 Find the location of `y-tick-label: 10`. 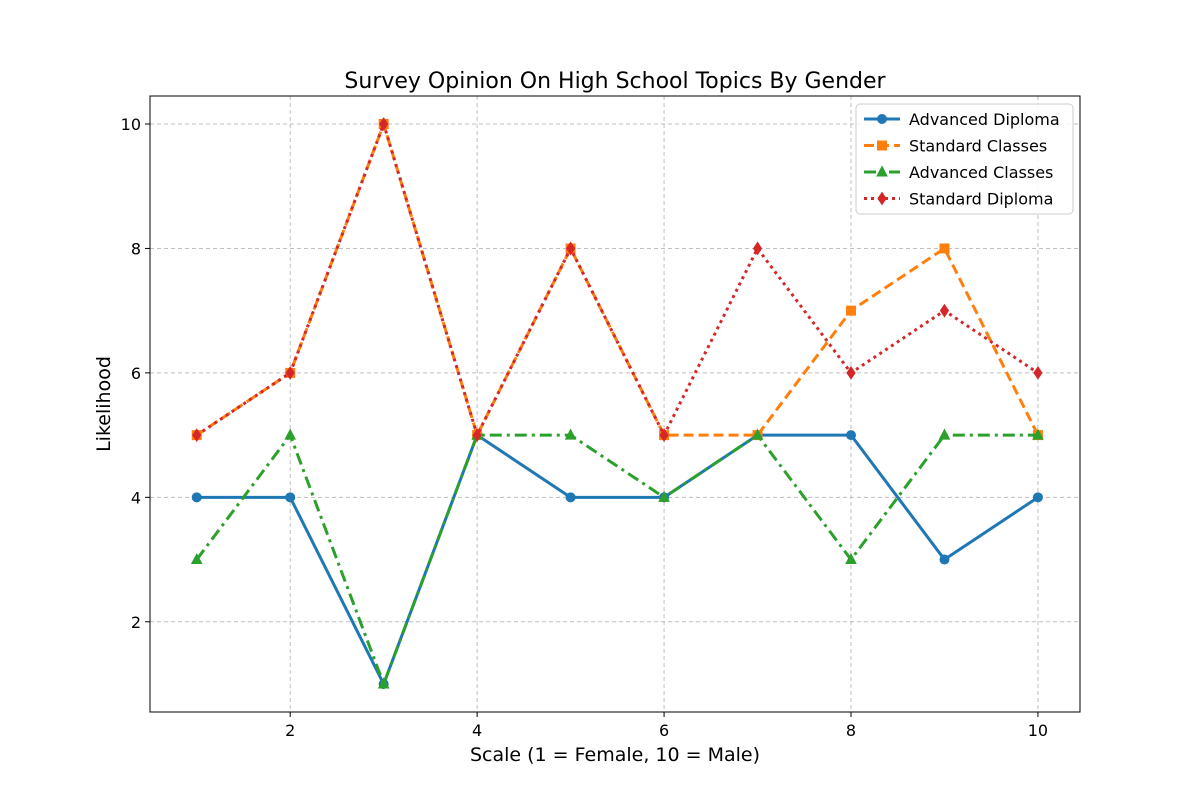

y-tick-label: 10 is located at coordinates (131, 124).